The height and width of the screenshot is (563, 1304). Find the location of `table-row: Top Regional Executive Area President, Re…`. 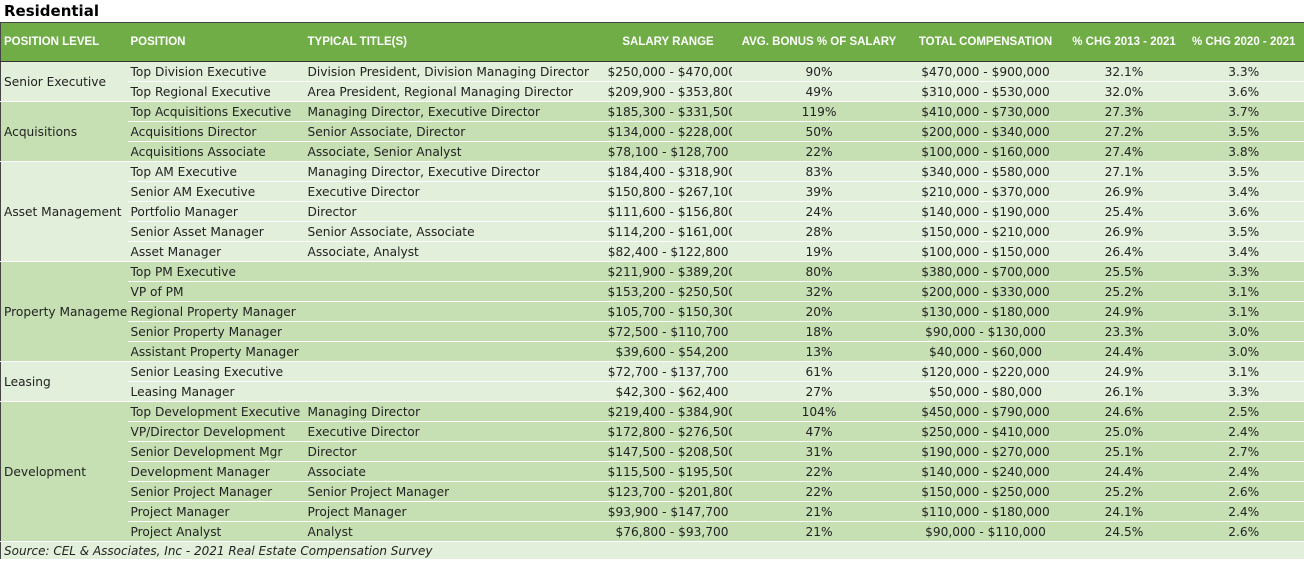

table-row: Top Regional Executive Area President, Re… is located at coordinates (652, 91).